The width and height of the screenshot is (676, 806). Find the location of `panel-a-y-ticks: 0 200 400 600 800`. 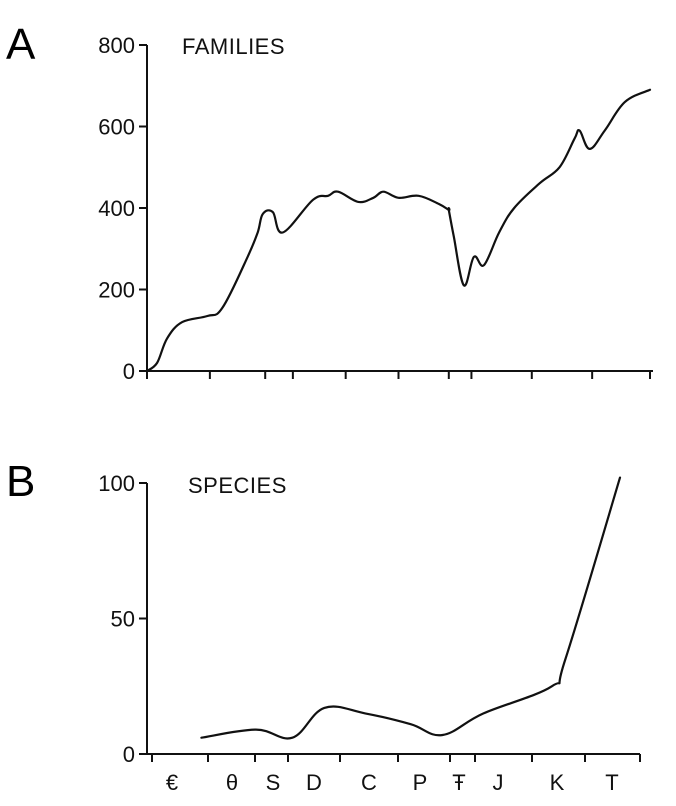

panel-a-y-ticks: 0 200 400 600 800 is located at coordinates (122, 208).